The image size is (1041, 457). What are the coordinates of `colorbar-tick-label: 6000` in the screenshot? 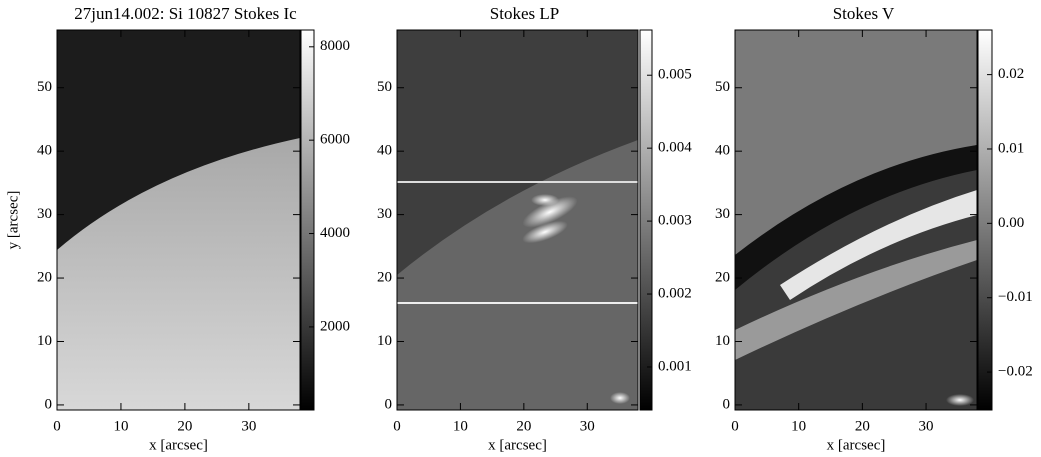 It's located at (335, 140).